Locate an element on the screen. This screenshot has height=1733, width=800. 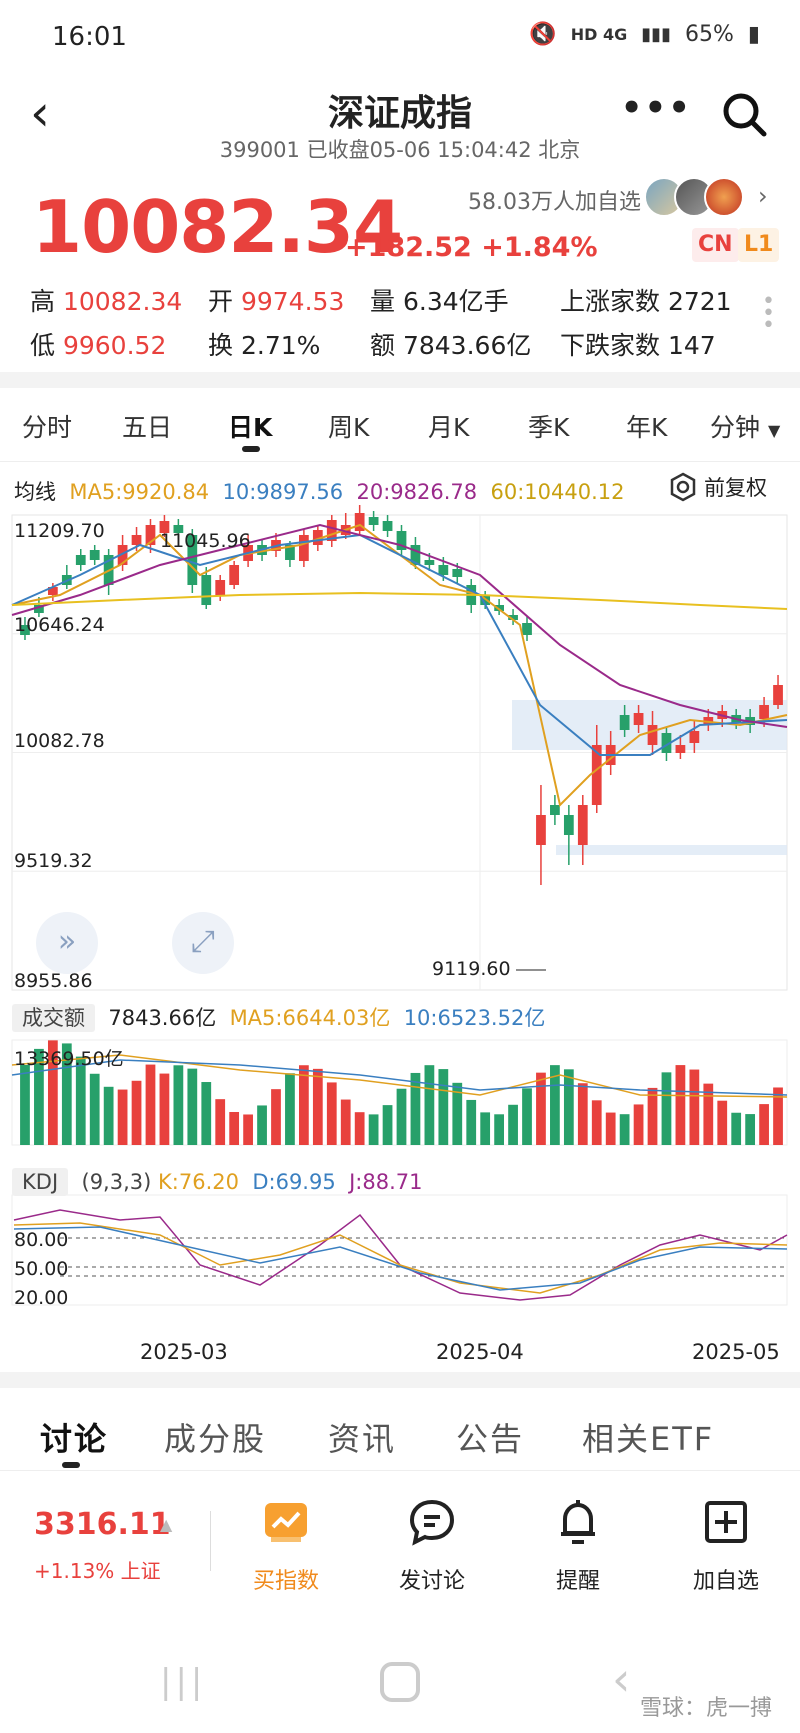
tab-daily-k: 日K is located at coordinates (250, 427).